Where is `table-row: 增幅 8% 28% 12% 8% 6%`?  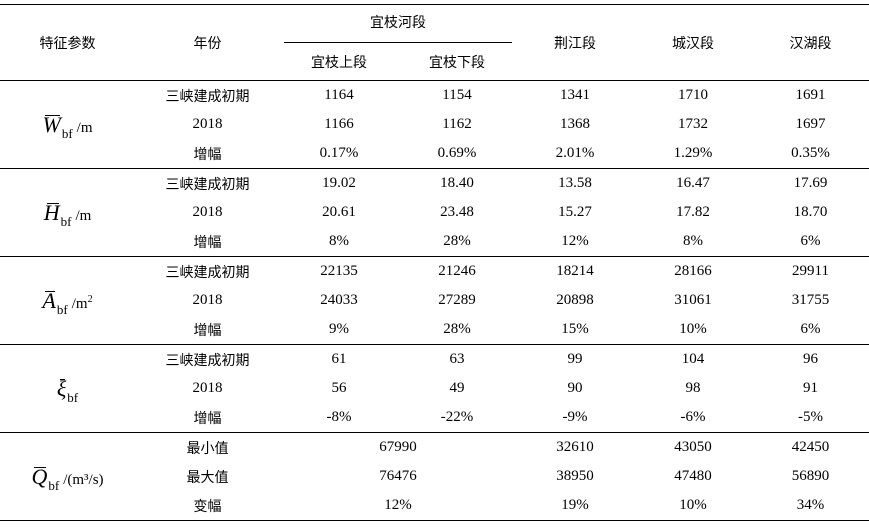 table-row: 增幅 8% 28% 12% 8% 6% is located at coordinates (434, 242).